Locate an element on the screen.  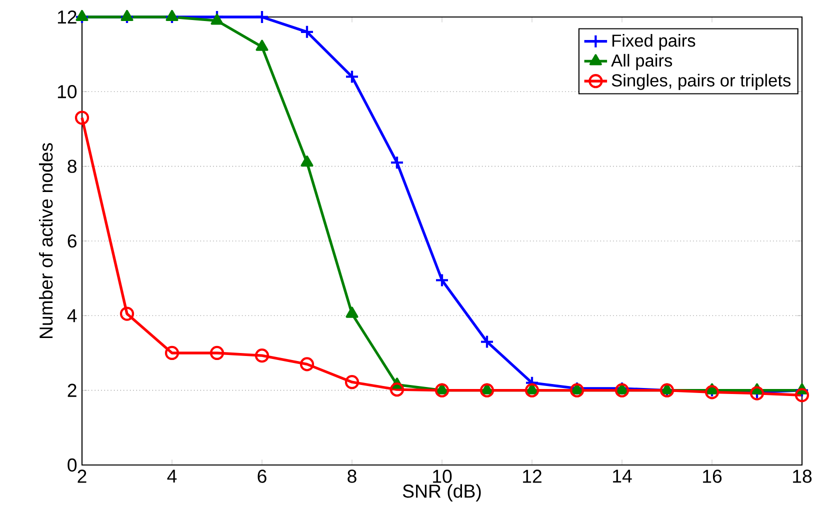
x-tick-label: 16 is located at coordinates (712, 476).